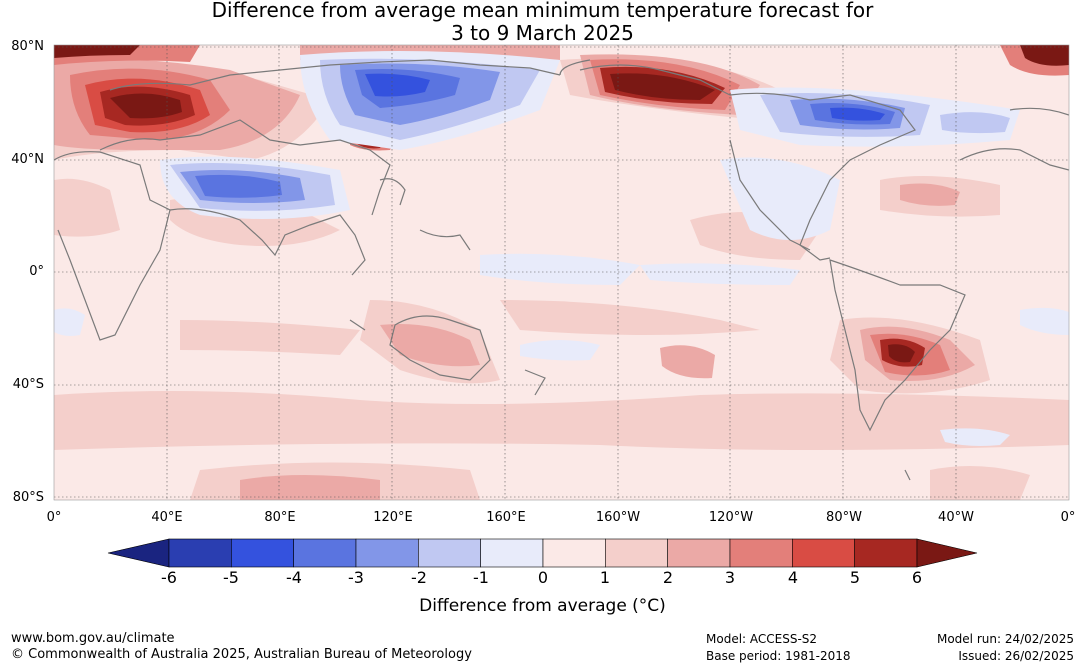  Describe the element at coordinates (793, 577) in the screenshot. I see `colorbar-tick: 4` at that location.